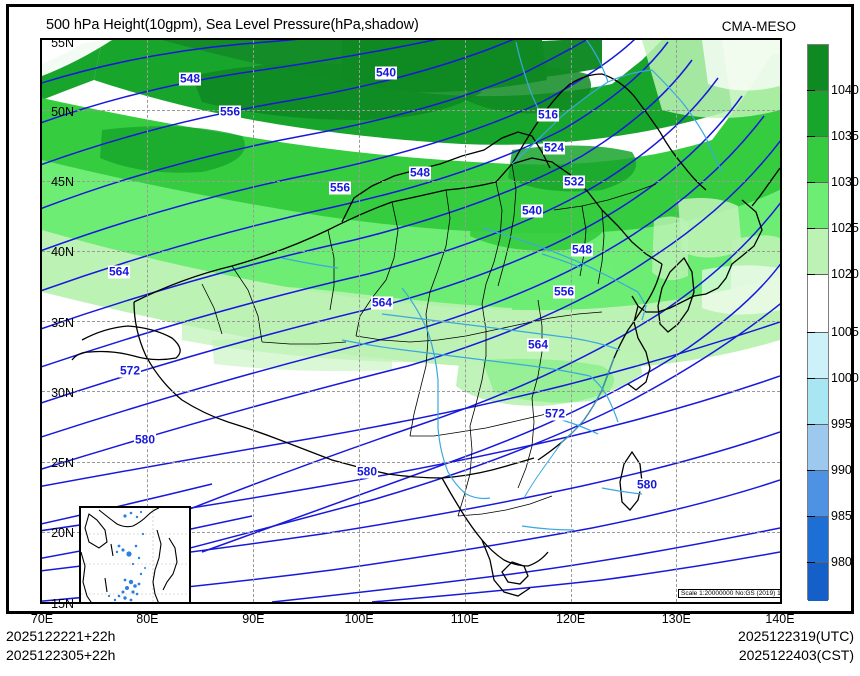 The image size is (860, 676). Describe the element at coordinates (845, 136) in the screenshot. I see `colorbar-label-1035: 1035` at that location.